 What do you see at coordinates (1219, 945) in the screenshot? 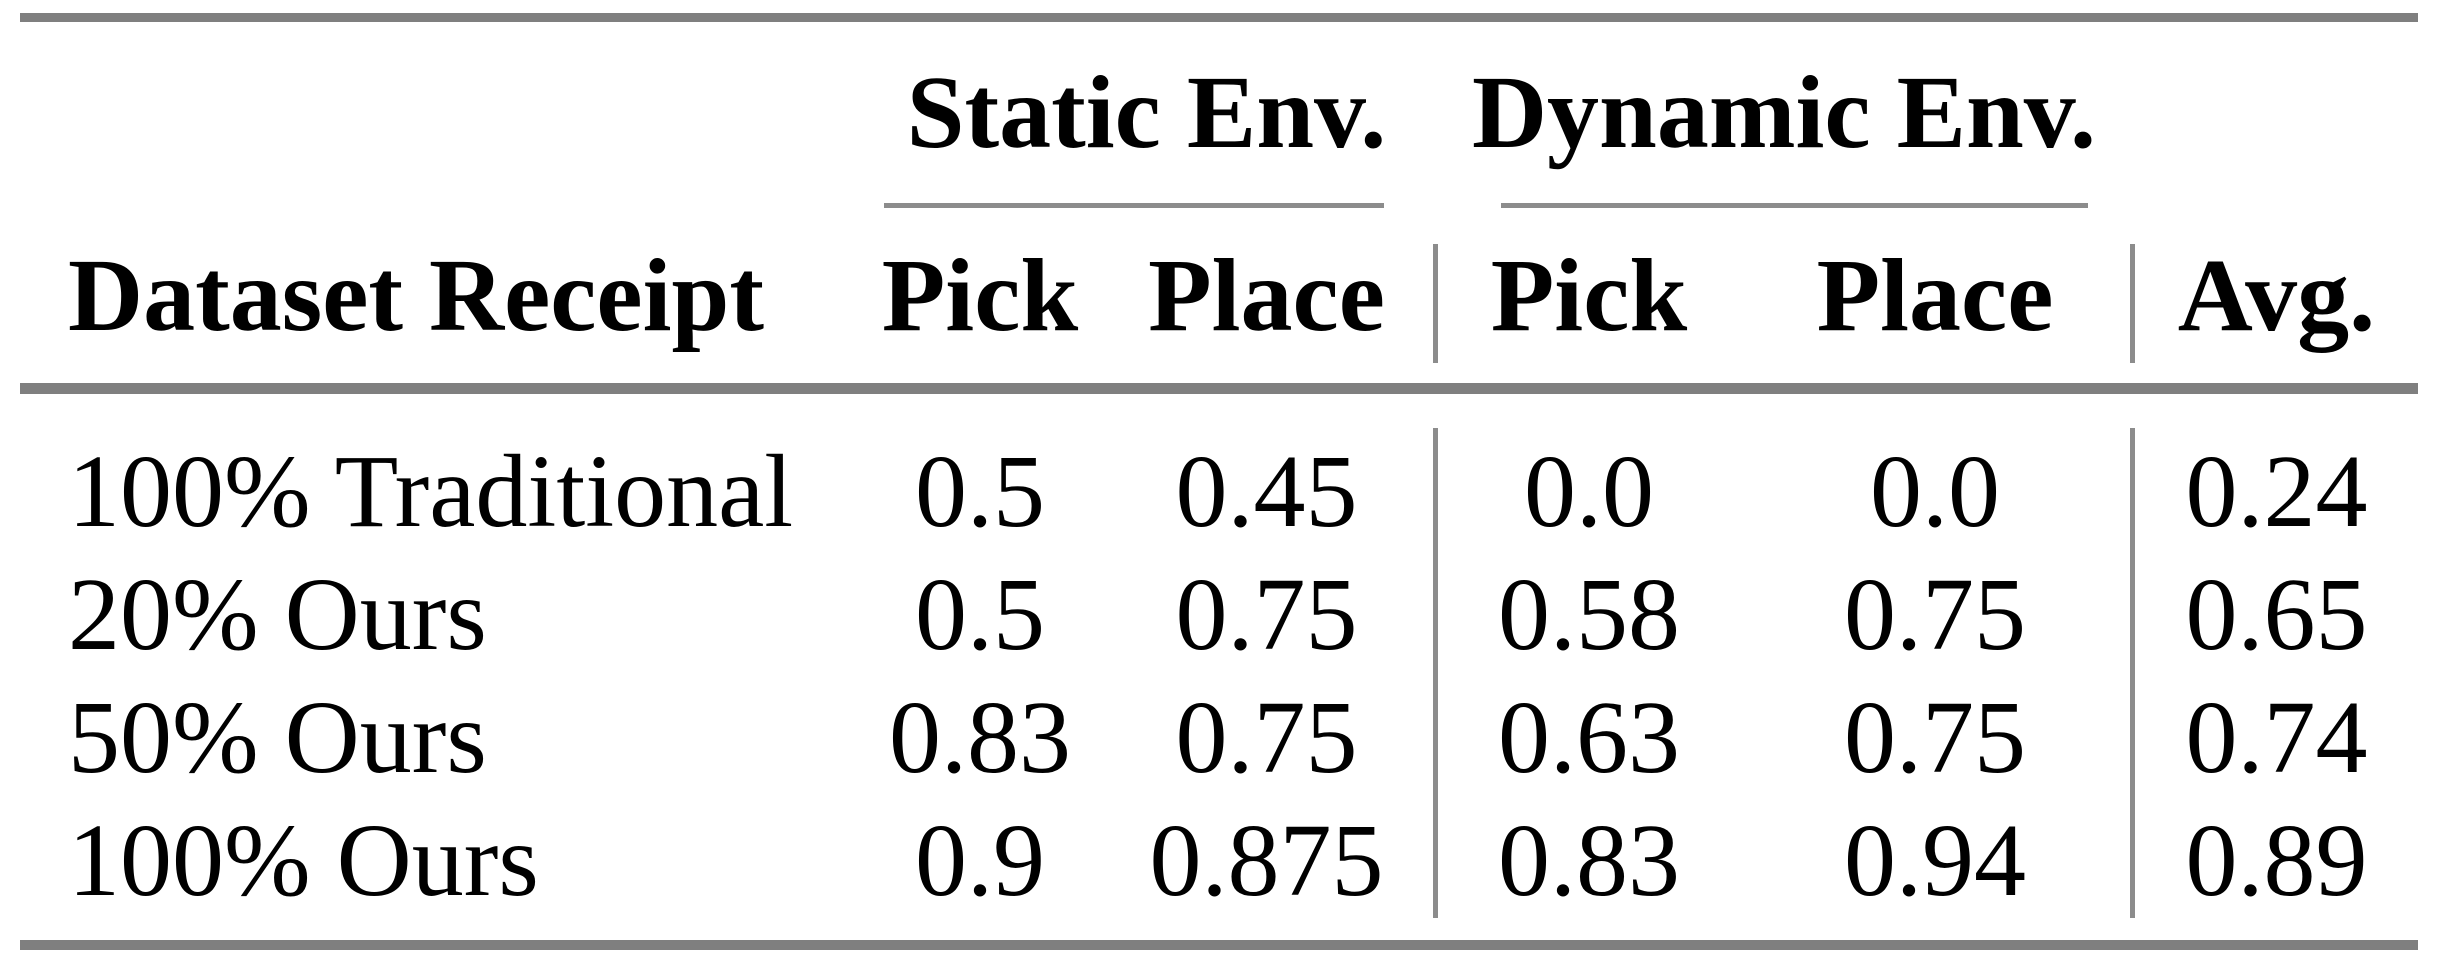
I see `table-bottom-rule` at bounding box center [1219, 945].